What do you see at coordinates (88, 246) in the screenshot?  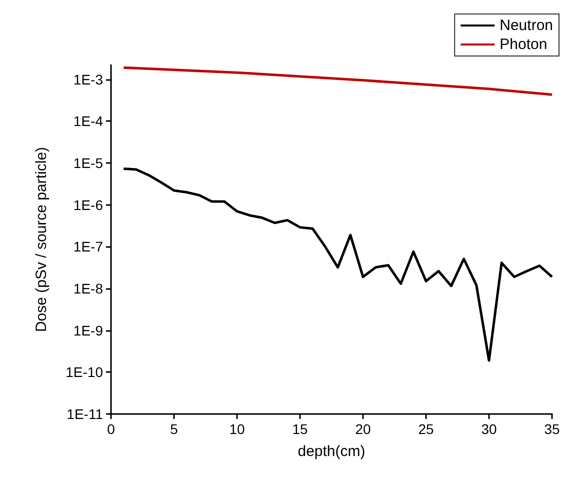 I see `y-tick-label: 1E-7` at bounding box center [88, 246].